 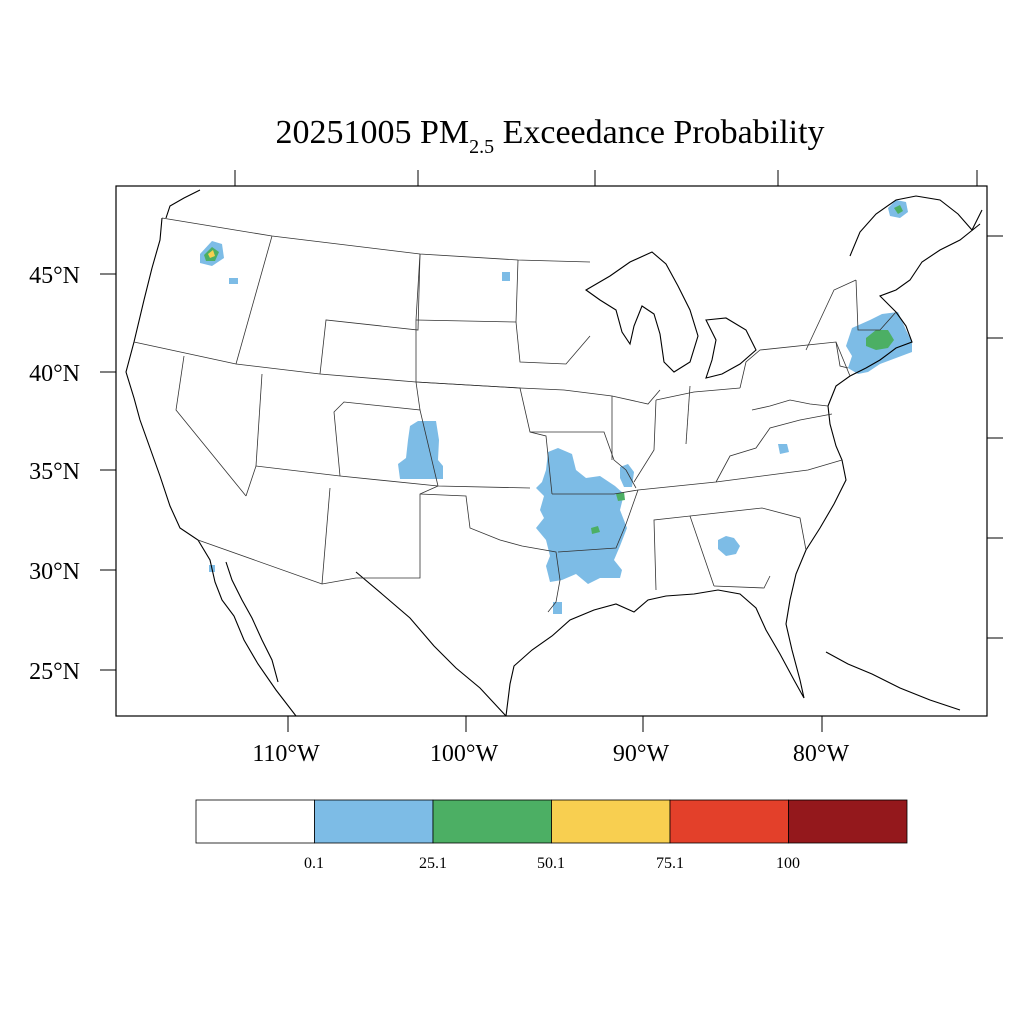 What do you see at coordinates (54, 672) in the screenshot?
I see `lat-label: 25°N` at bounding box center [54, 672].